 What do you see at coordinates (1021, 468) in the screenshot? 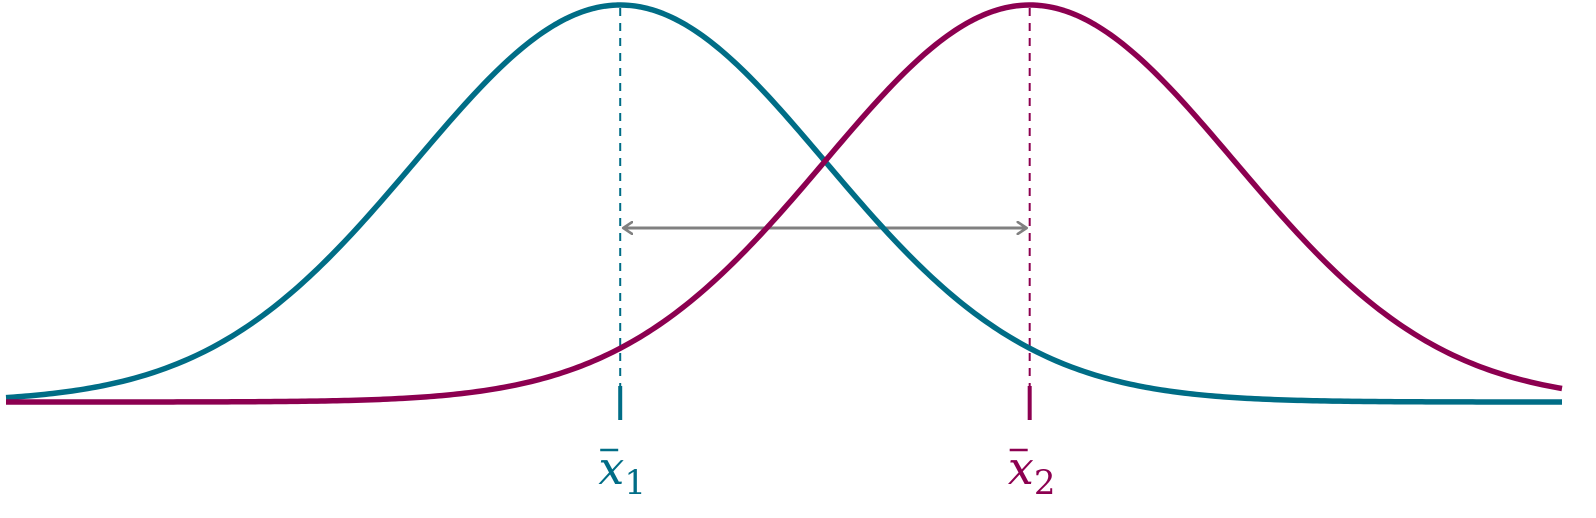
I see `mean-label-2-symbol: x` at bounding box center [1021, 468].